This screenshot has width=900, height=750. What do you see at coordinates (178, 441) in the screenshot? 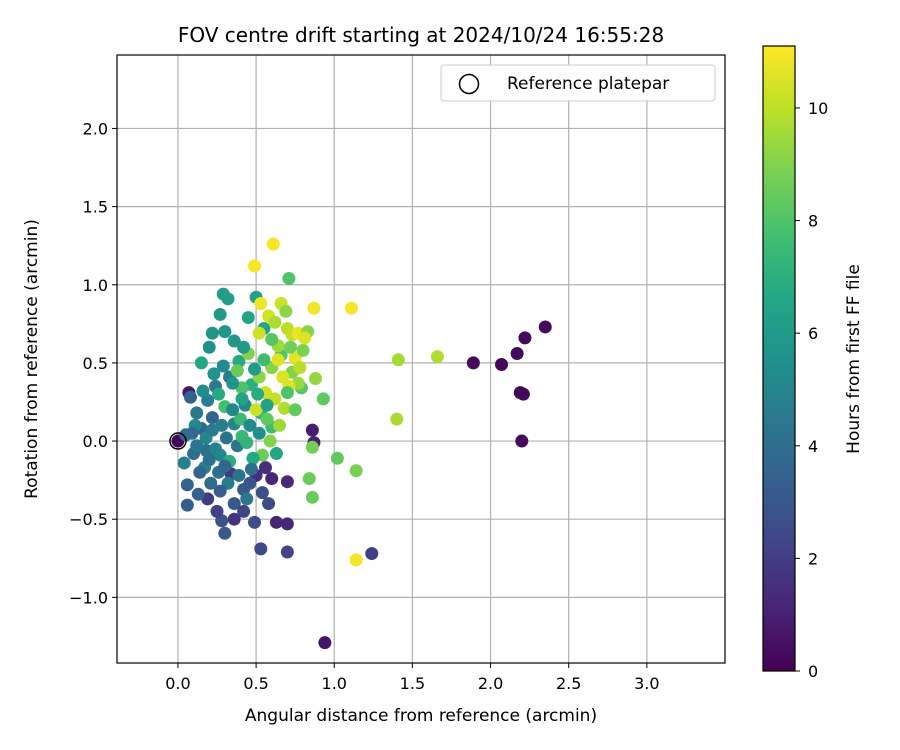
I see `reference-platepar-marker` at bounding box center [178, 441].